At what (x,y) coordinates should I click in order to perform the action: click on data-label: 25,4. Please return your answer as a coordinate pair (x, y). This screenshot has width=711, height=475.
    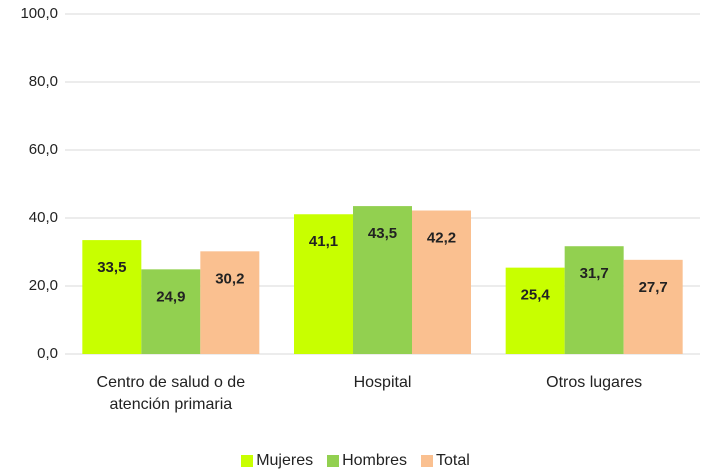
    Looking at the image, I should click on (536, 295).